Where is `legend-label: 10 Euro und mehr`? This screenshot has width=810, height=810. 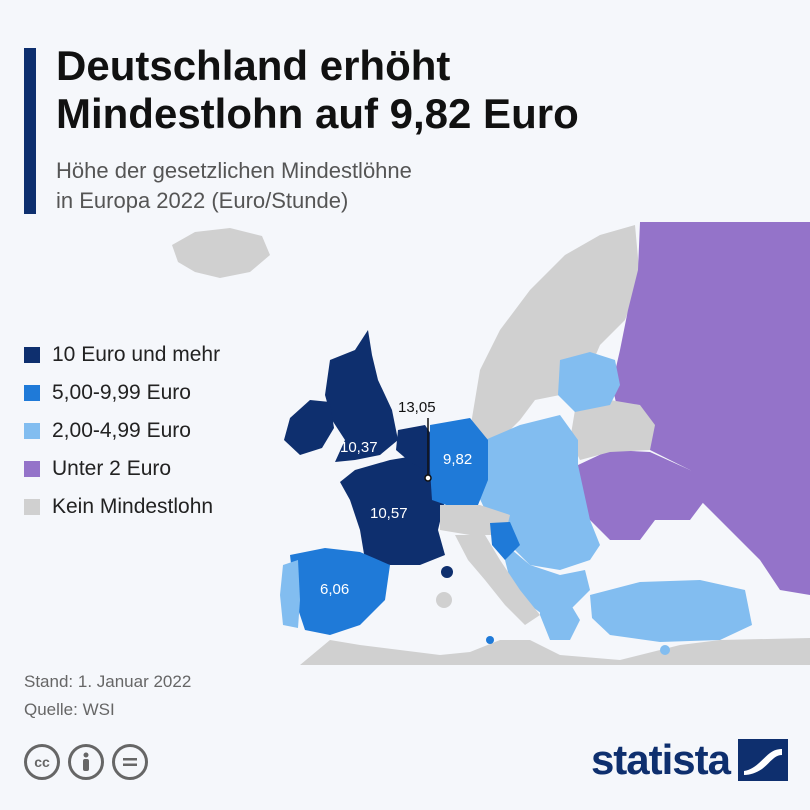
legend-label: 10 Euro und mehr is located at coordinates (136, 354).